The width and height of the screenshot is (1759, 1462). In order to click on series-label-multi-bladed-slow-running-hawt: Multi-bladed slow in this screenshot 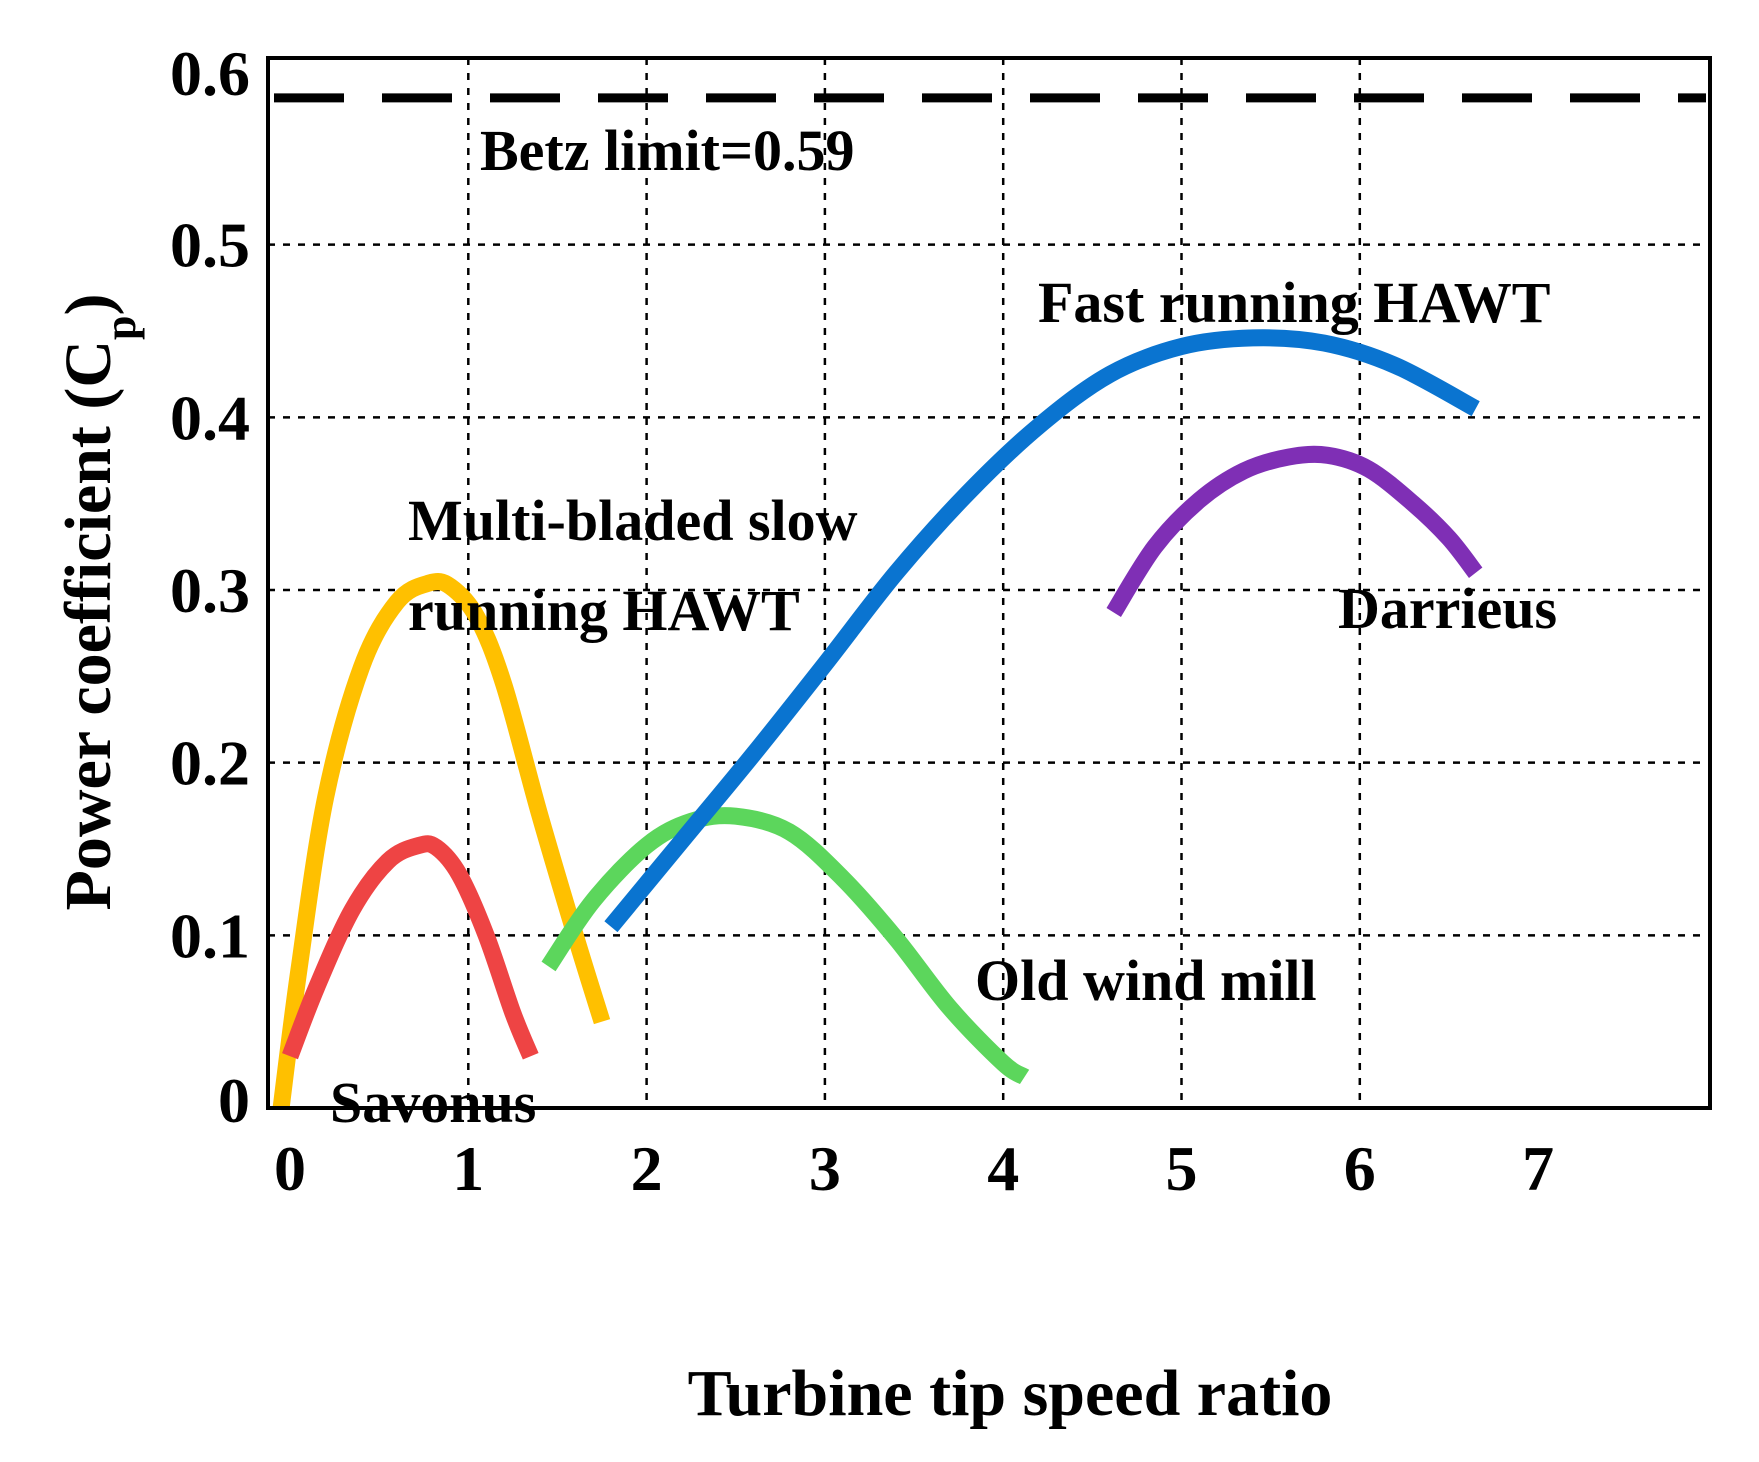, I will do `click(633, 520)`.